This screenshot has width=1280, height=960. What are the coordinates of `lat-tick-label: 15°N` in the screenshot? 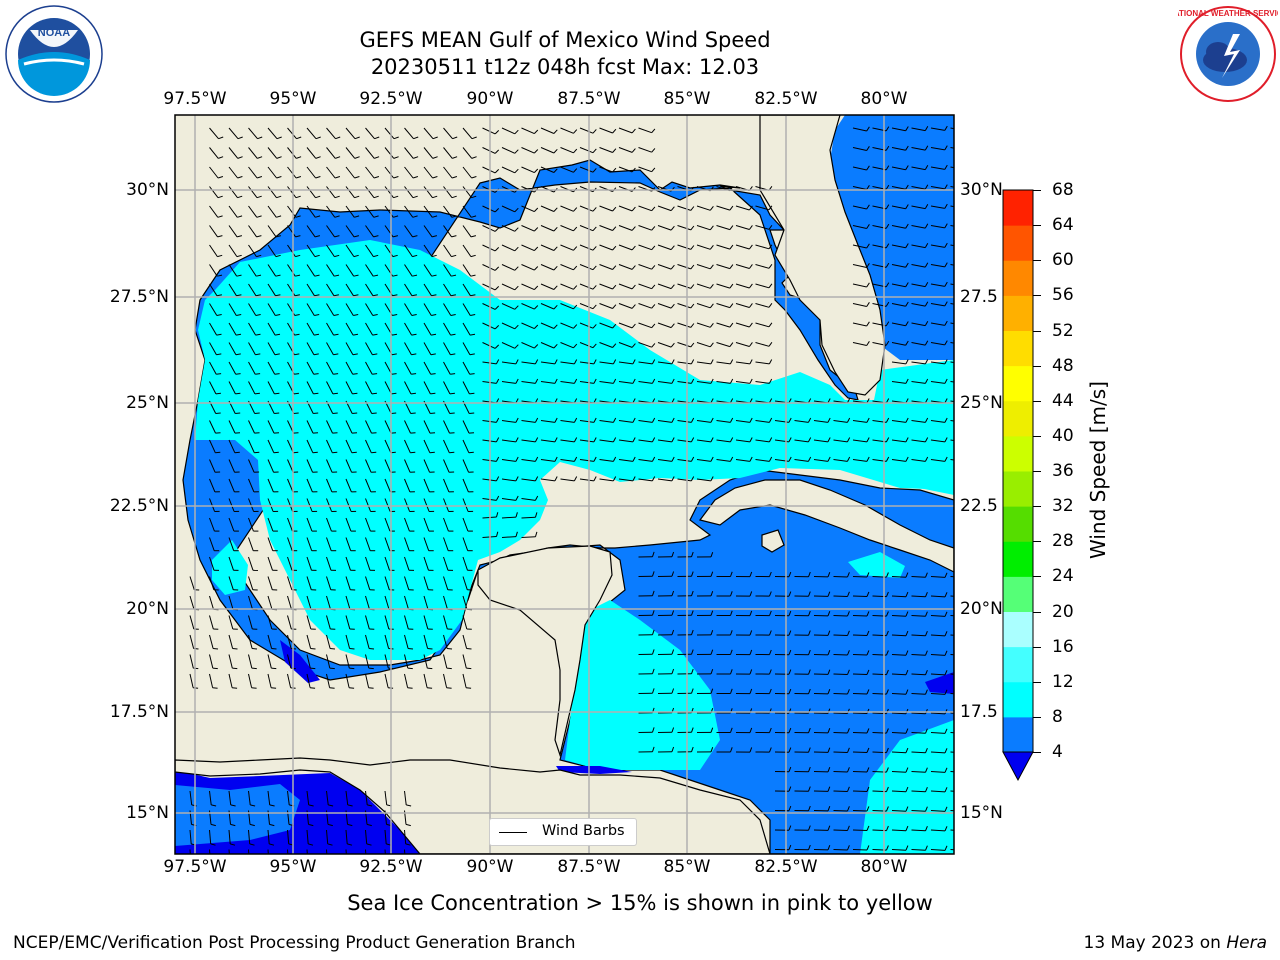 It's located at (981, 813).